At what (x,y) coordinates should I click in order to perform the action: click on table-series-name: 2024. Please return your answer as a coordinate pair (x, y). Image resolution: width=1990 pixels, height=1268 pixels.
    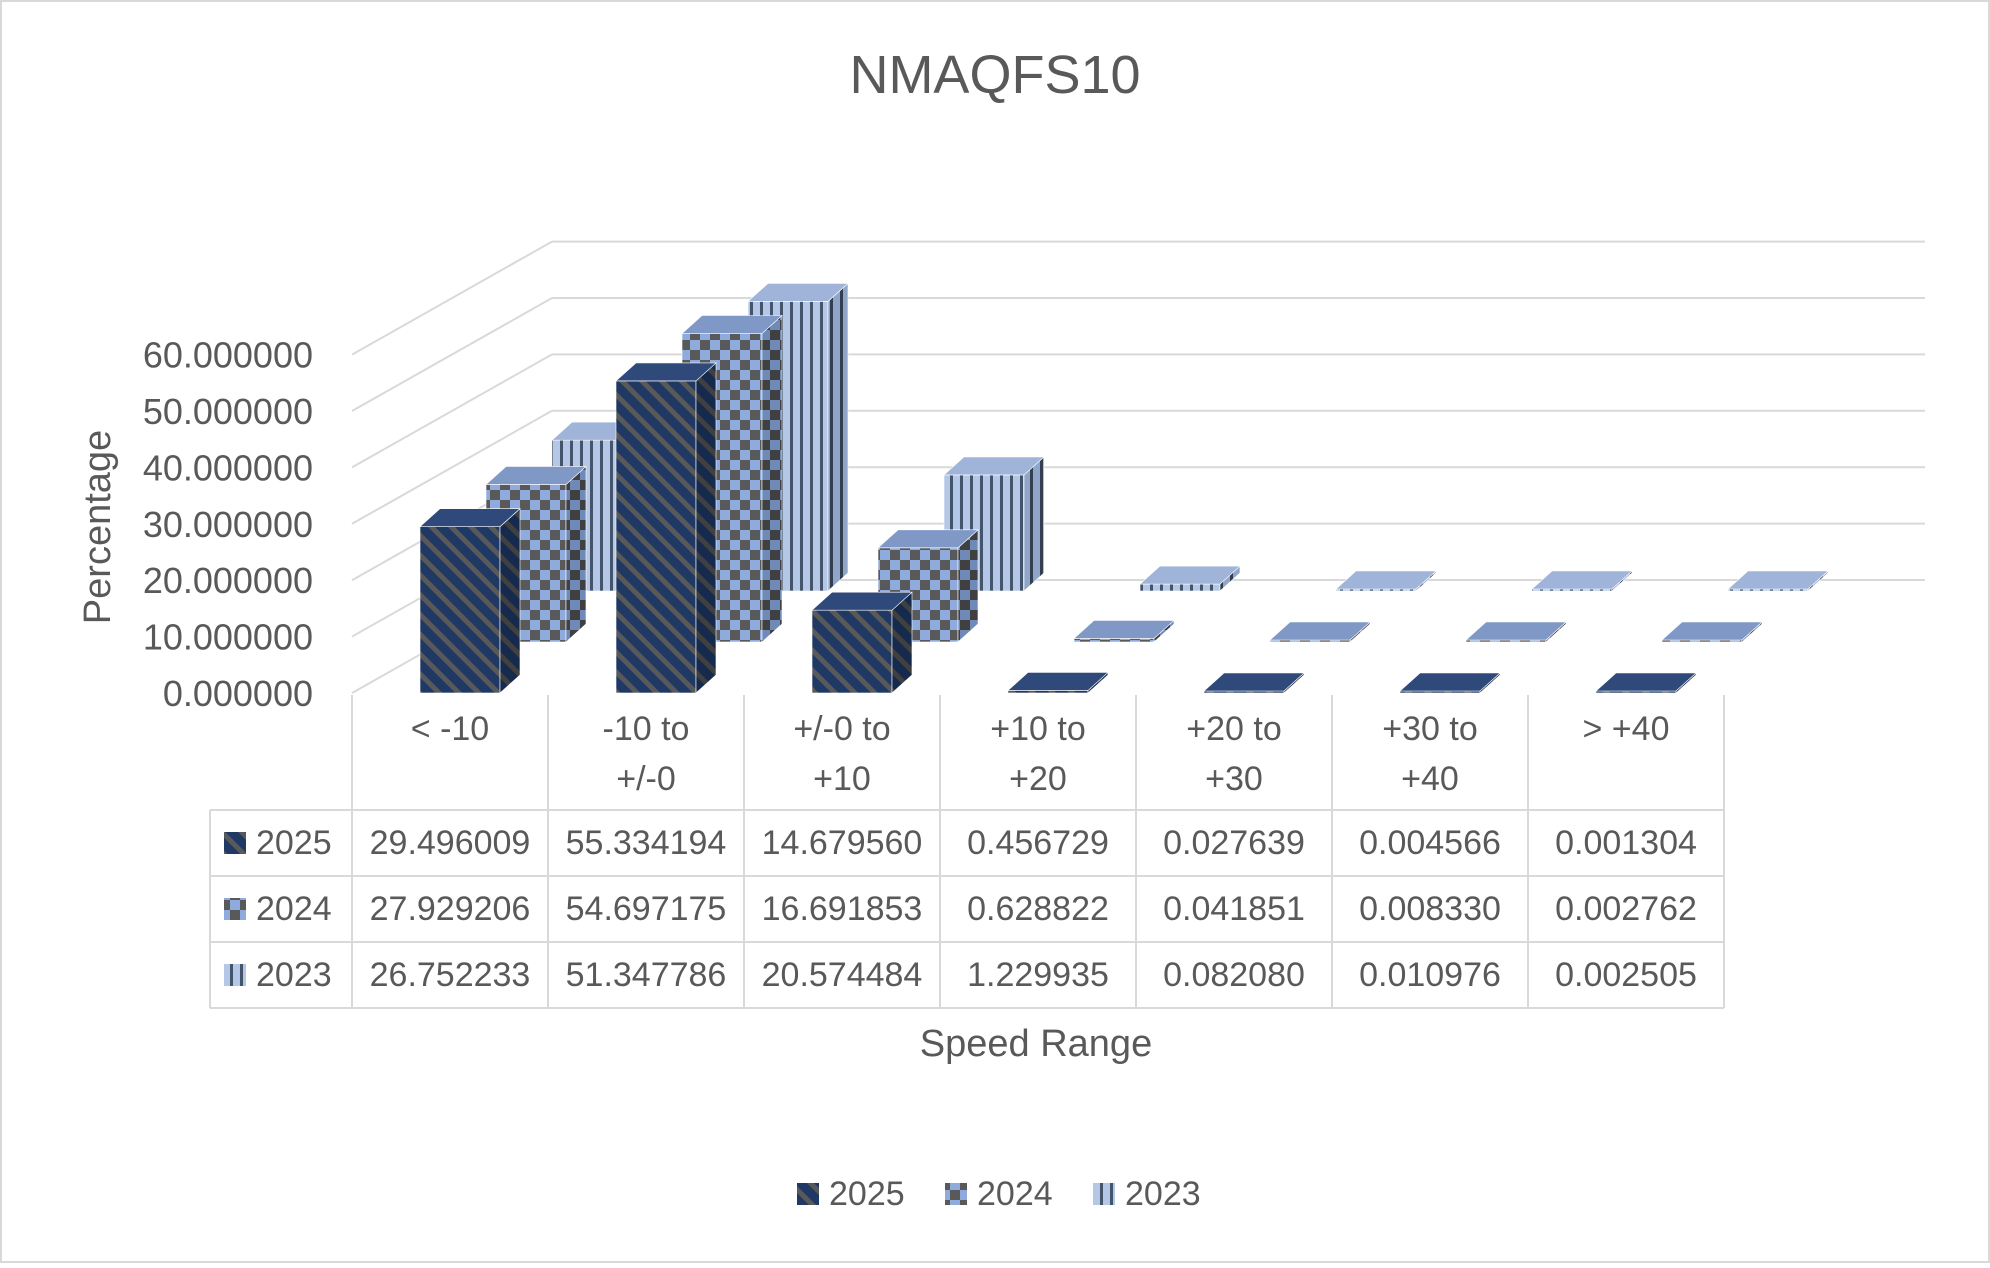
    Looking at the image, I should click on (294, 909).